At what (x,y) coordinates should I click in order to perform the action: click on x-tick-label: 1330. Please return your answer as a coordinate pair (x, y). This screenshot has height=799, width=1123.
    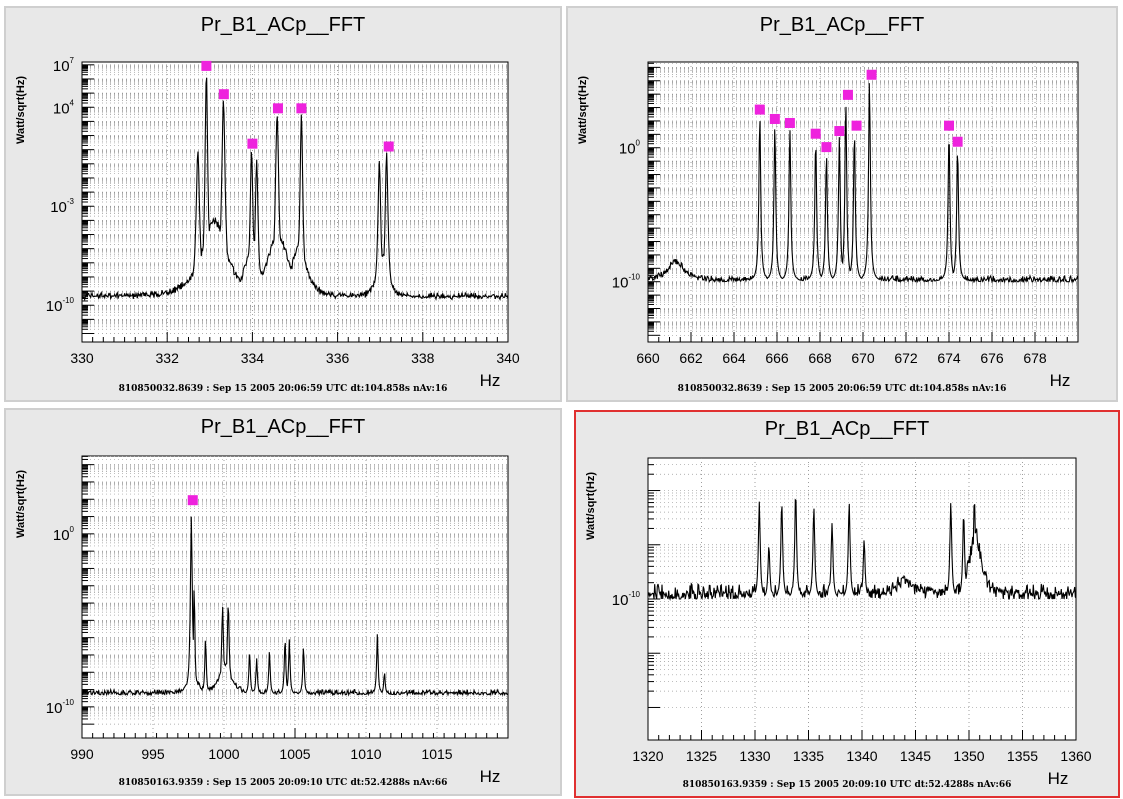
    Looking at the image, I should click on (754, 756).